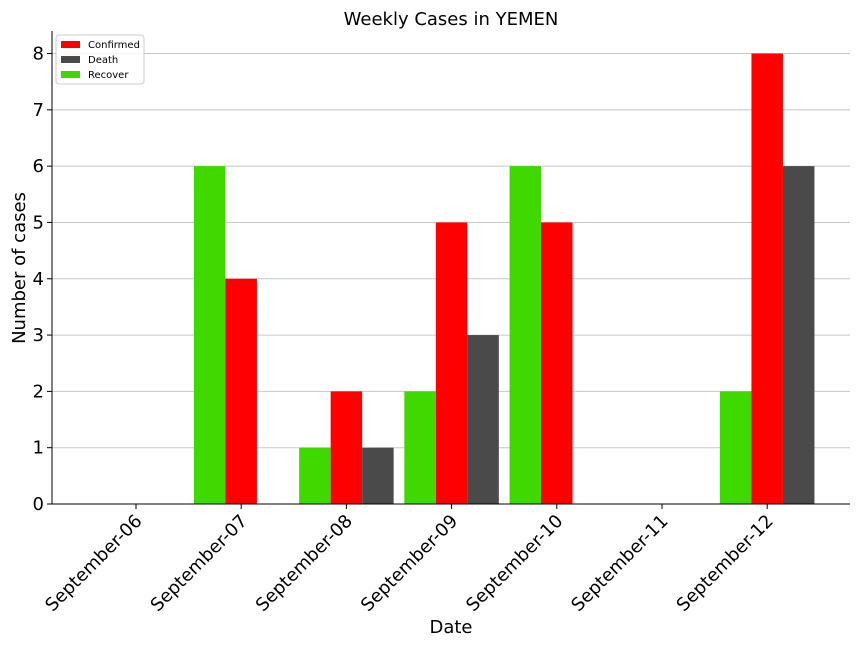 The height and width of the screenshot is (648, 864). What do you see at coordinates (514, 563) in the screenshot?
I see `x-tick-label-4: September-10` at bounding box center [514, 563].